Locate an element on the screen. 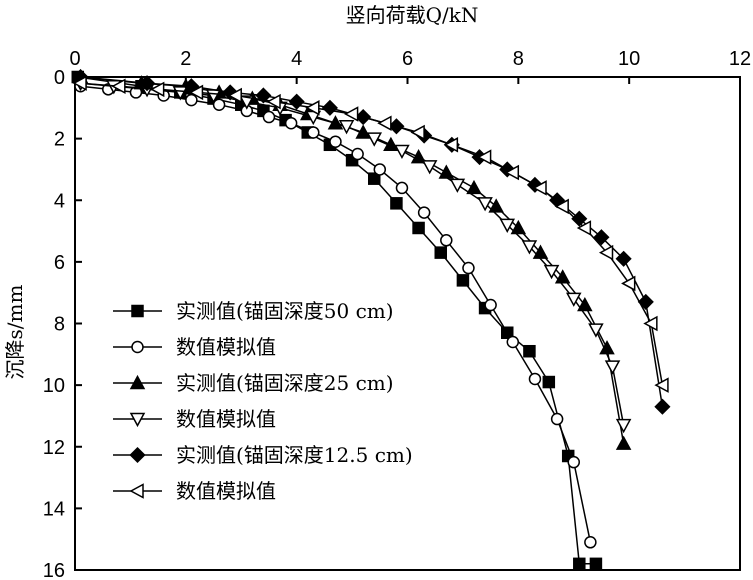 The image size is (753, 580). x-tick-label: 4 is located at coordinates (296, 59).